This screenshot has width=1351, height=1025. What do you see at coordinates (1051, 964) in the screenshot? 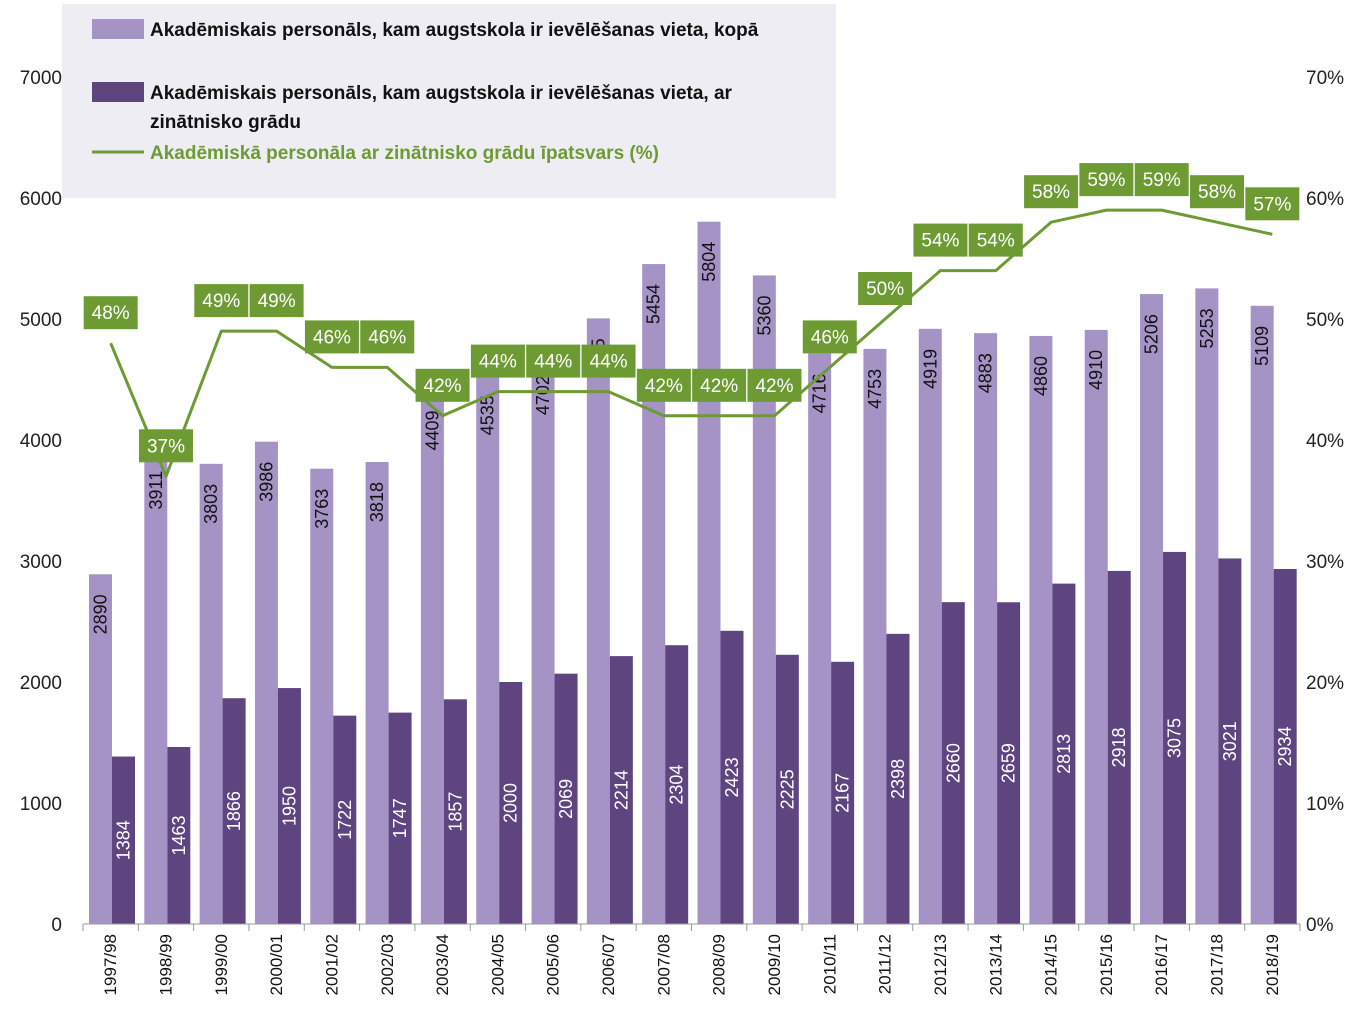
I see `x-tick-label: 2014/15` at bounding box center [1051, 964].